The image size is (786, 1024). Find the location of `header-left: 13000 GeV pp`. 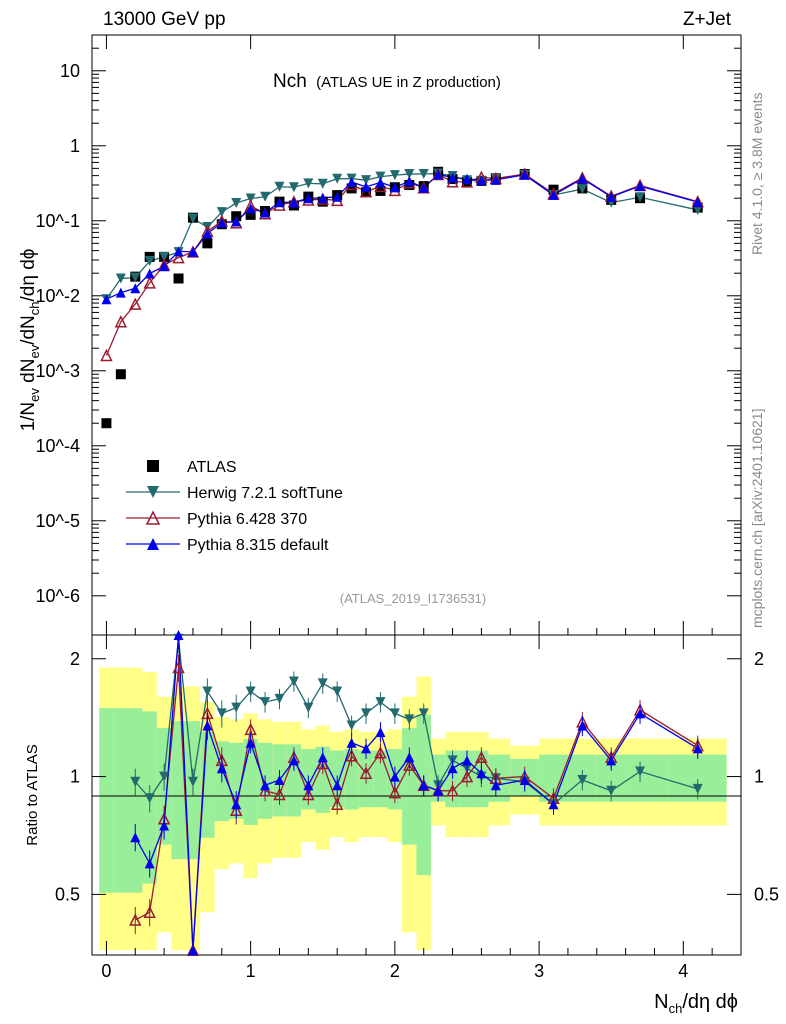

header-left: 13000 GeV pp is located at coordinates (164, 19).